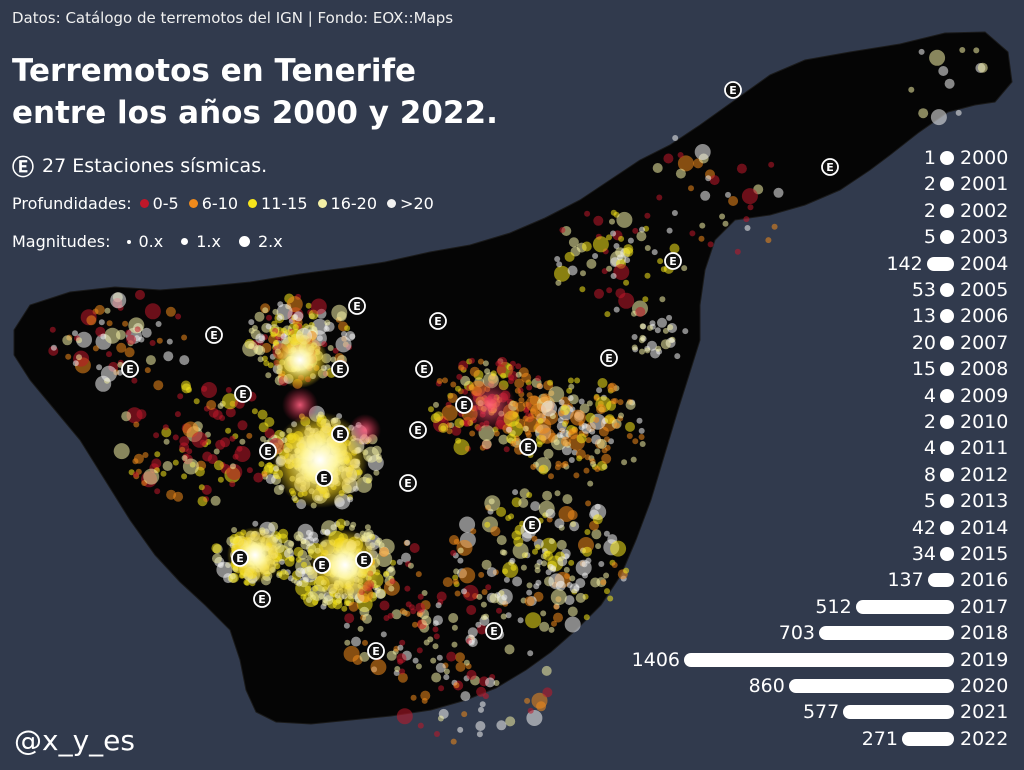  What do you see at coordinates (984, 659) in the screenshot?
I see `year-label: 2019` at bounding box center [984, 659].